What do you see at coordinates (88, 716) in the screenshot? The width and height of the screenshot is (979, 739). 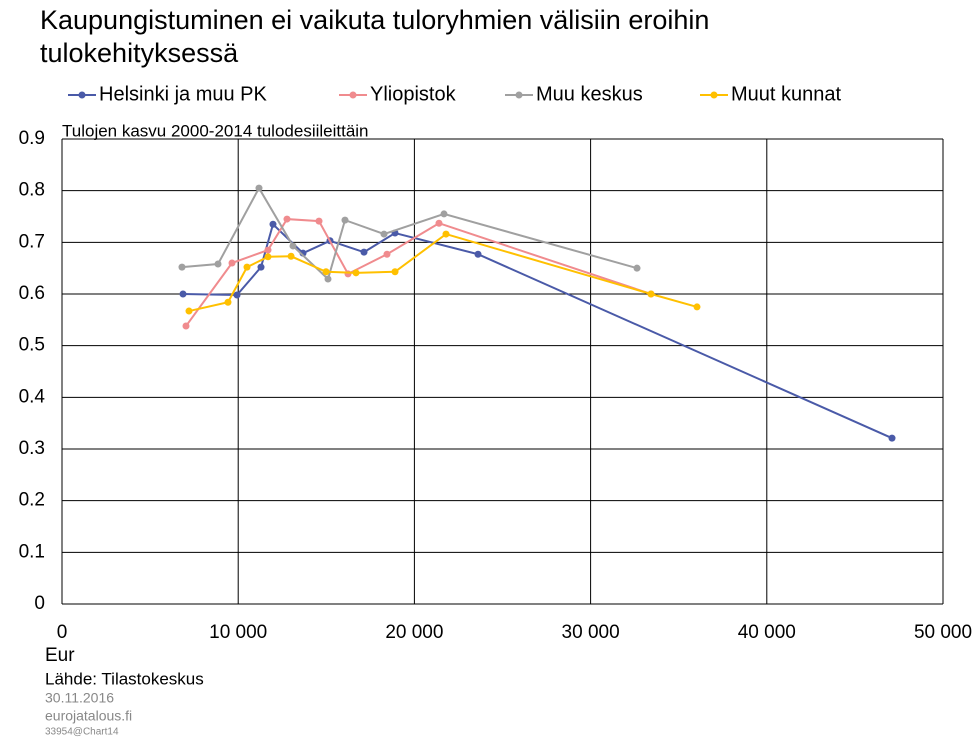 I see `site: eurojatalous.fi` at bounding box center [88, 716].